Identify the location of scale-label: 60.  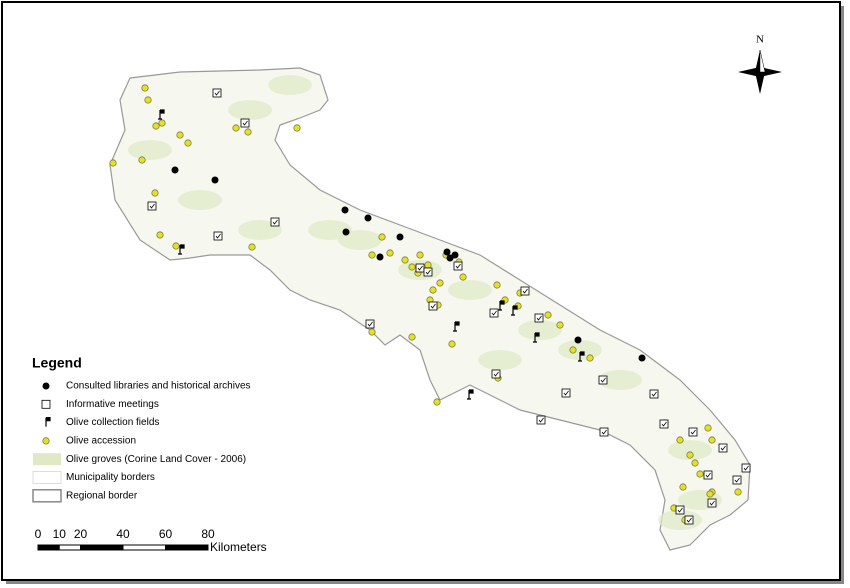
(166, 534).